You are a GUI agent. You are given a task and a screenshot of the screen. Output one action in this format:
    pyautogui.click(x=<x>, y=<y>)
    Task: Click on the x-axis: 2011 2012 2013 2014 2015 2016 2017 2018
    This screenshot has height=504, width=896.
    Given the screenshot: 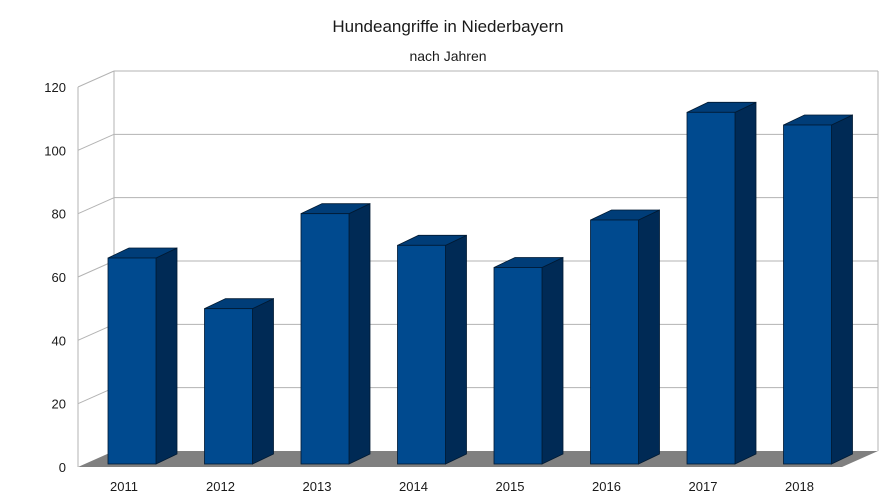 What is the action you would take?
    pyautogui.click(x=462, y=486)
    